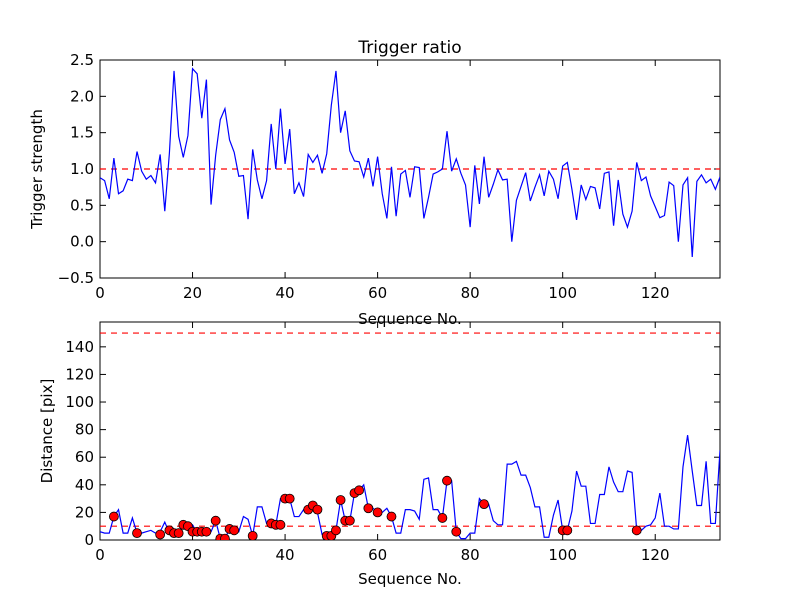  Describe the element at coordinates (84, 430) in the screenshot. I see `y-tick-label: 80` at that location.